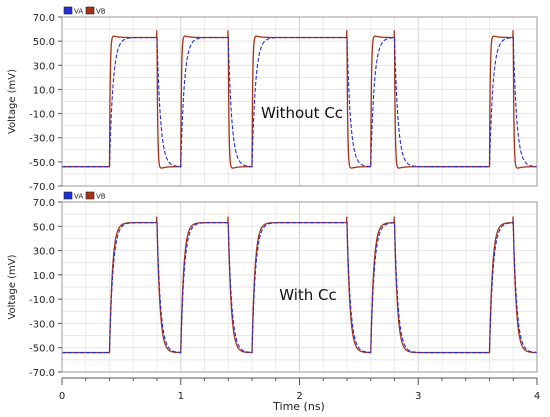 The height and width of the screenshot is (417, 550). I want to click on panel-annotation: Without Cc, so click(302, 113).